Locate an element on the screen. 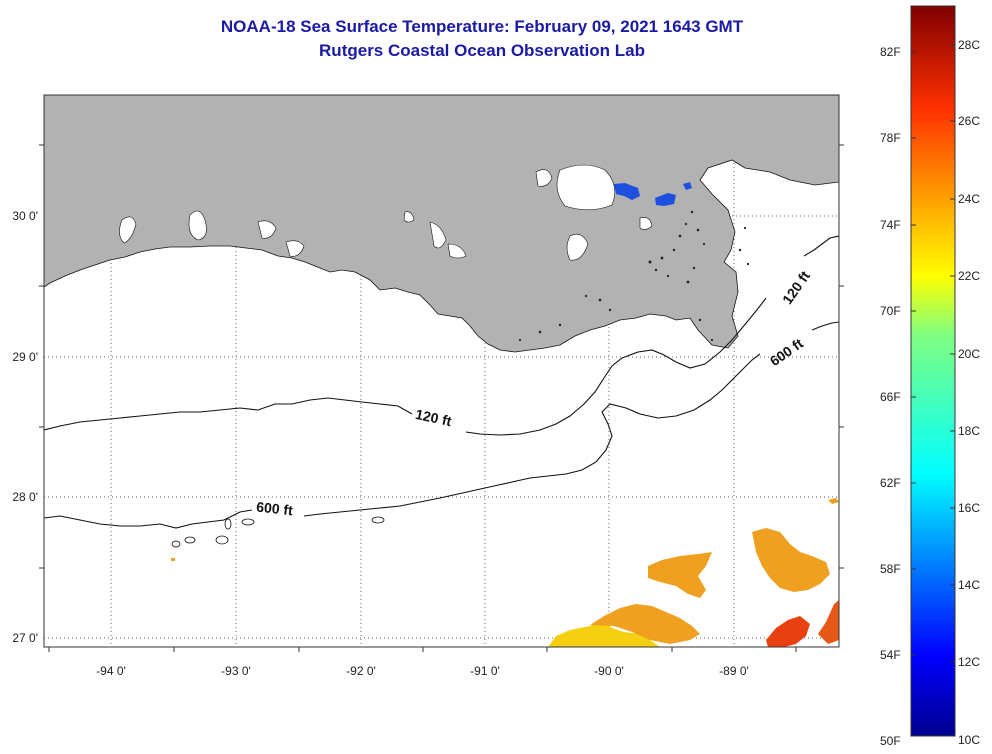 Image resolution: width=992 pixels, height=754 pixels. colorbar-c-label: 24C is located at coordinates (969, 199).